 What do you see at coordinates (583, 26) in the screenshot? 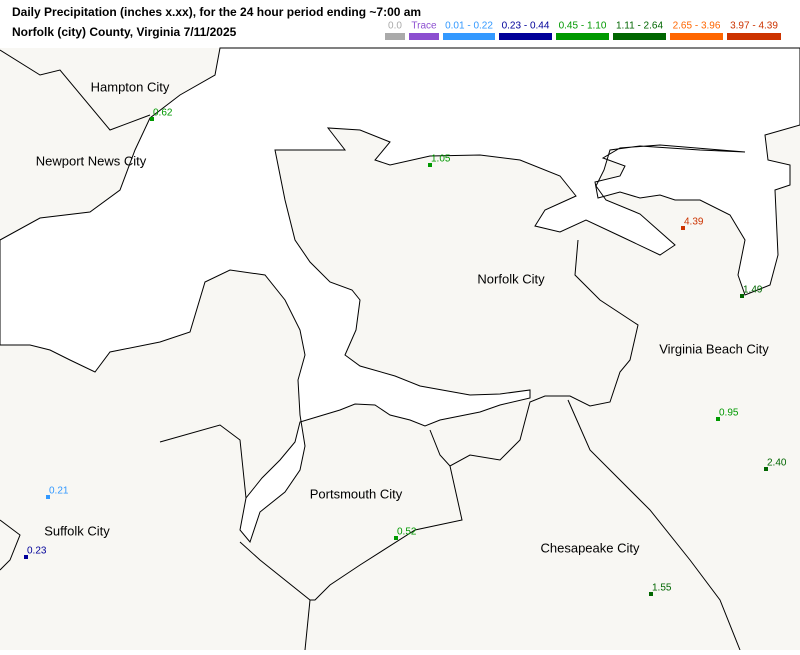
I see `legend-label: 0.45 - 1.10` at bounding box center [583, 26].